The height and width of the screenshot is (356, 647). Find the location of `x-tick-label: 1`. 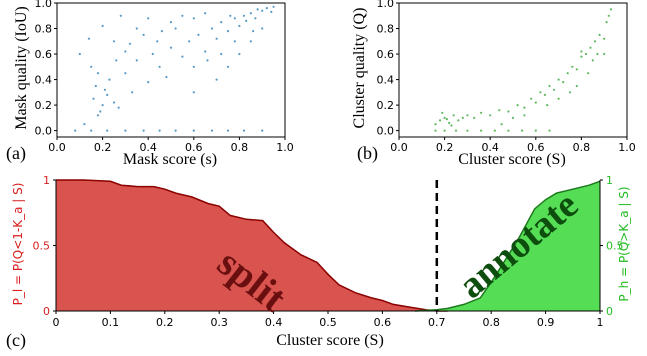

x-tick-label: 1 is located at coordinates (600, 322).